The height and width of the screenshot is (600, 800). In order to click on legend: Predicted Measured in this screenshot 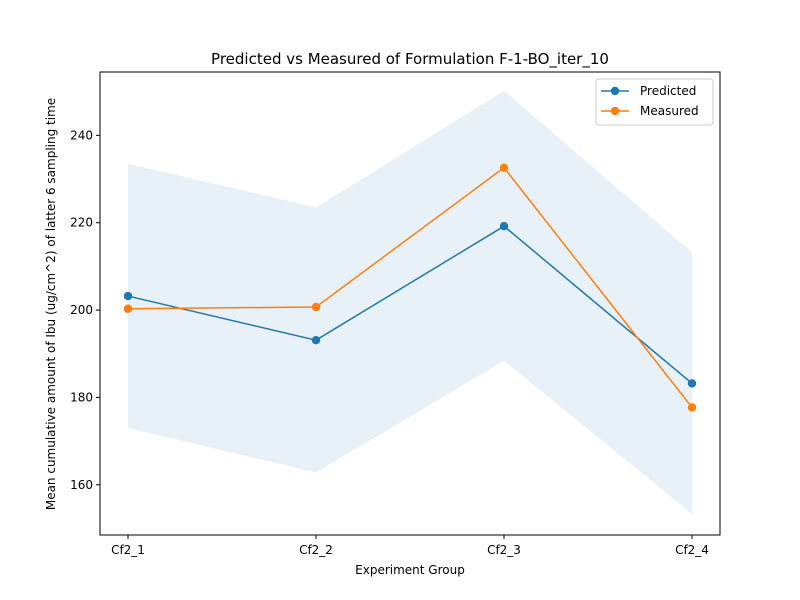, I will do `click(654, 102)`.